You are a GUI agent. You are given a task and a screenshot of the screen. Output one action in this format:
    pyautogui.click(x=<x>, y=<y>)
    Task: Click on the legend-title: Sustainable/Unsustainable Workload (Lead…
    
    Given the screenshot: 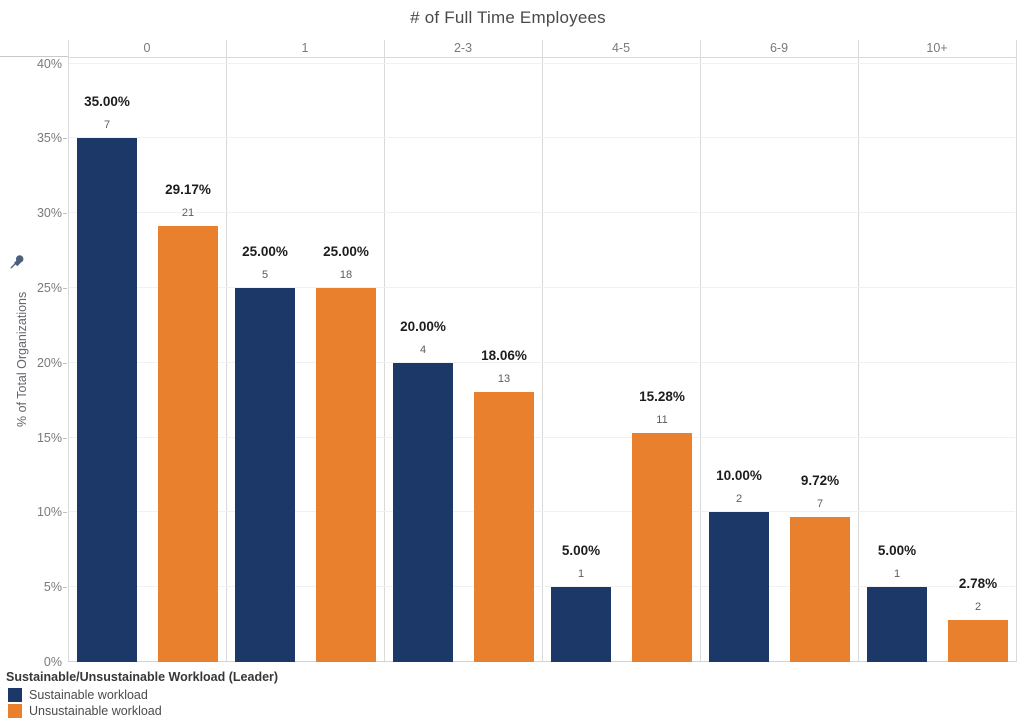 What is the action you would take?
    pyautogui.click(x=142, y=677)
    